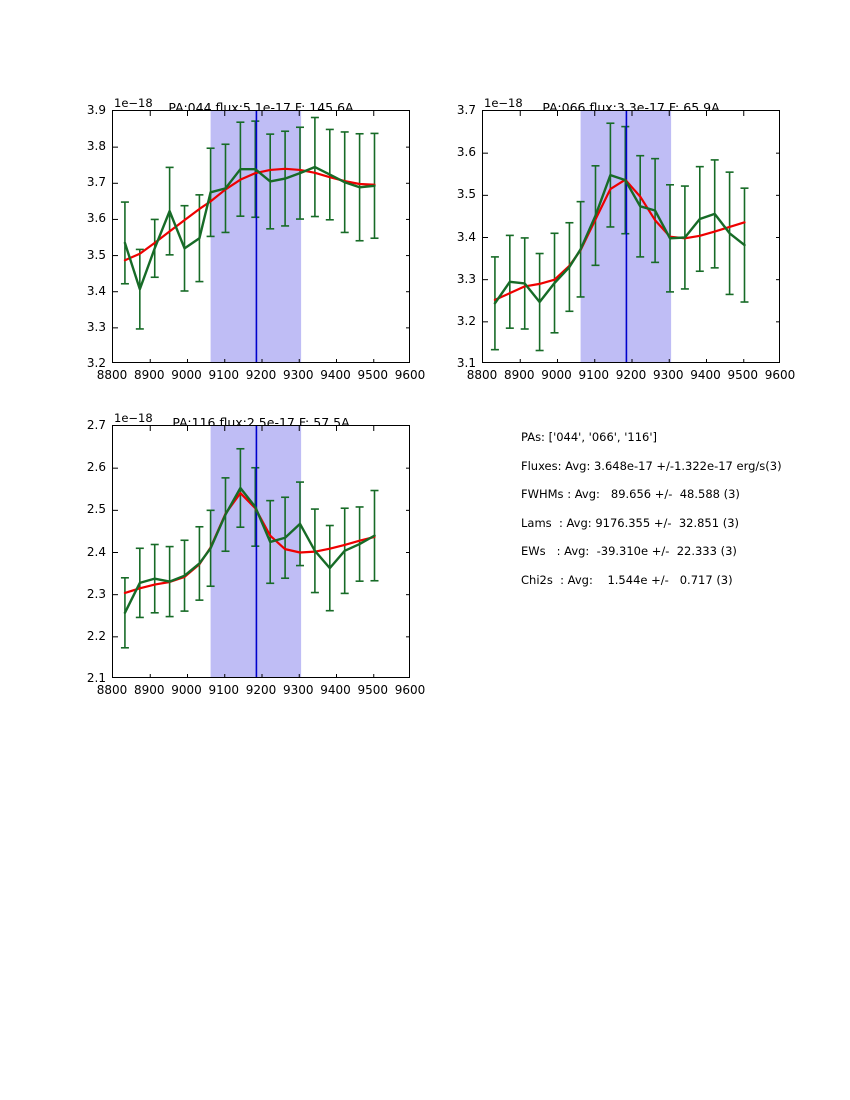 The height and width of the screenshot is (1100, 850). I want to click on y-tick-label: 3.8, so click(96, 146).